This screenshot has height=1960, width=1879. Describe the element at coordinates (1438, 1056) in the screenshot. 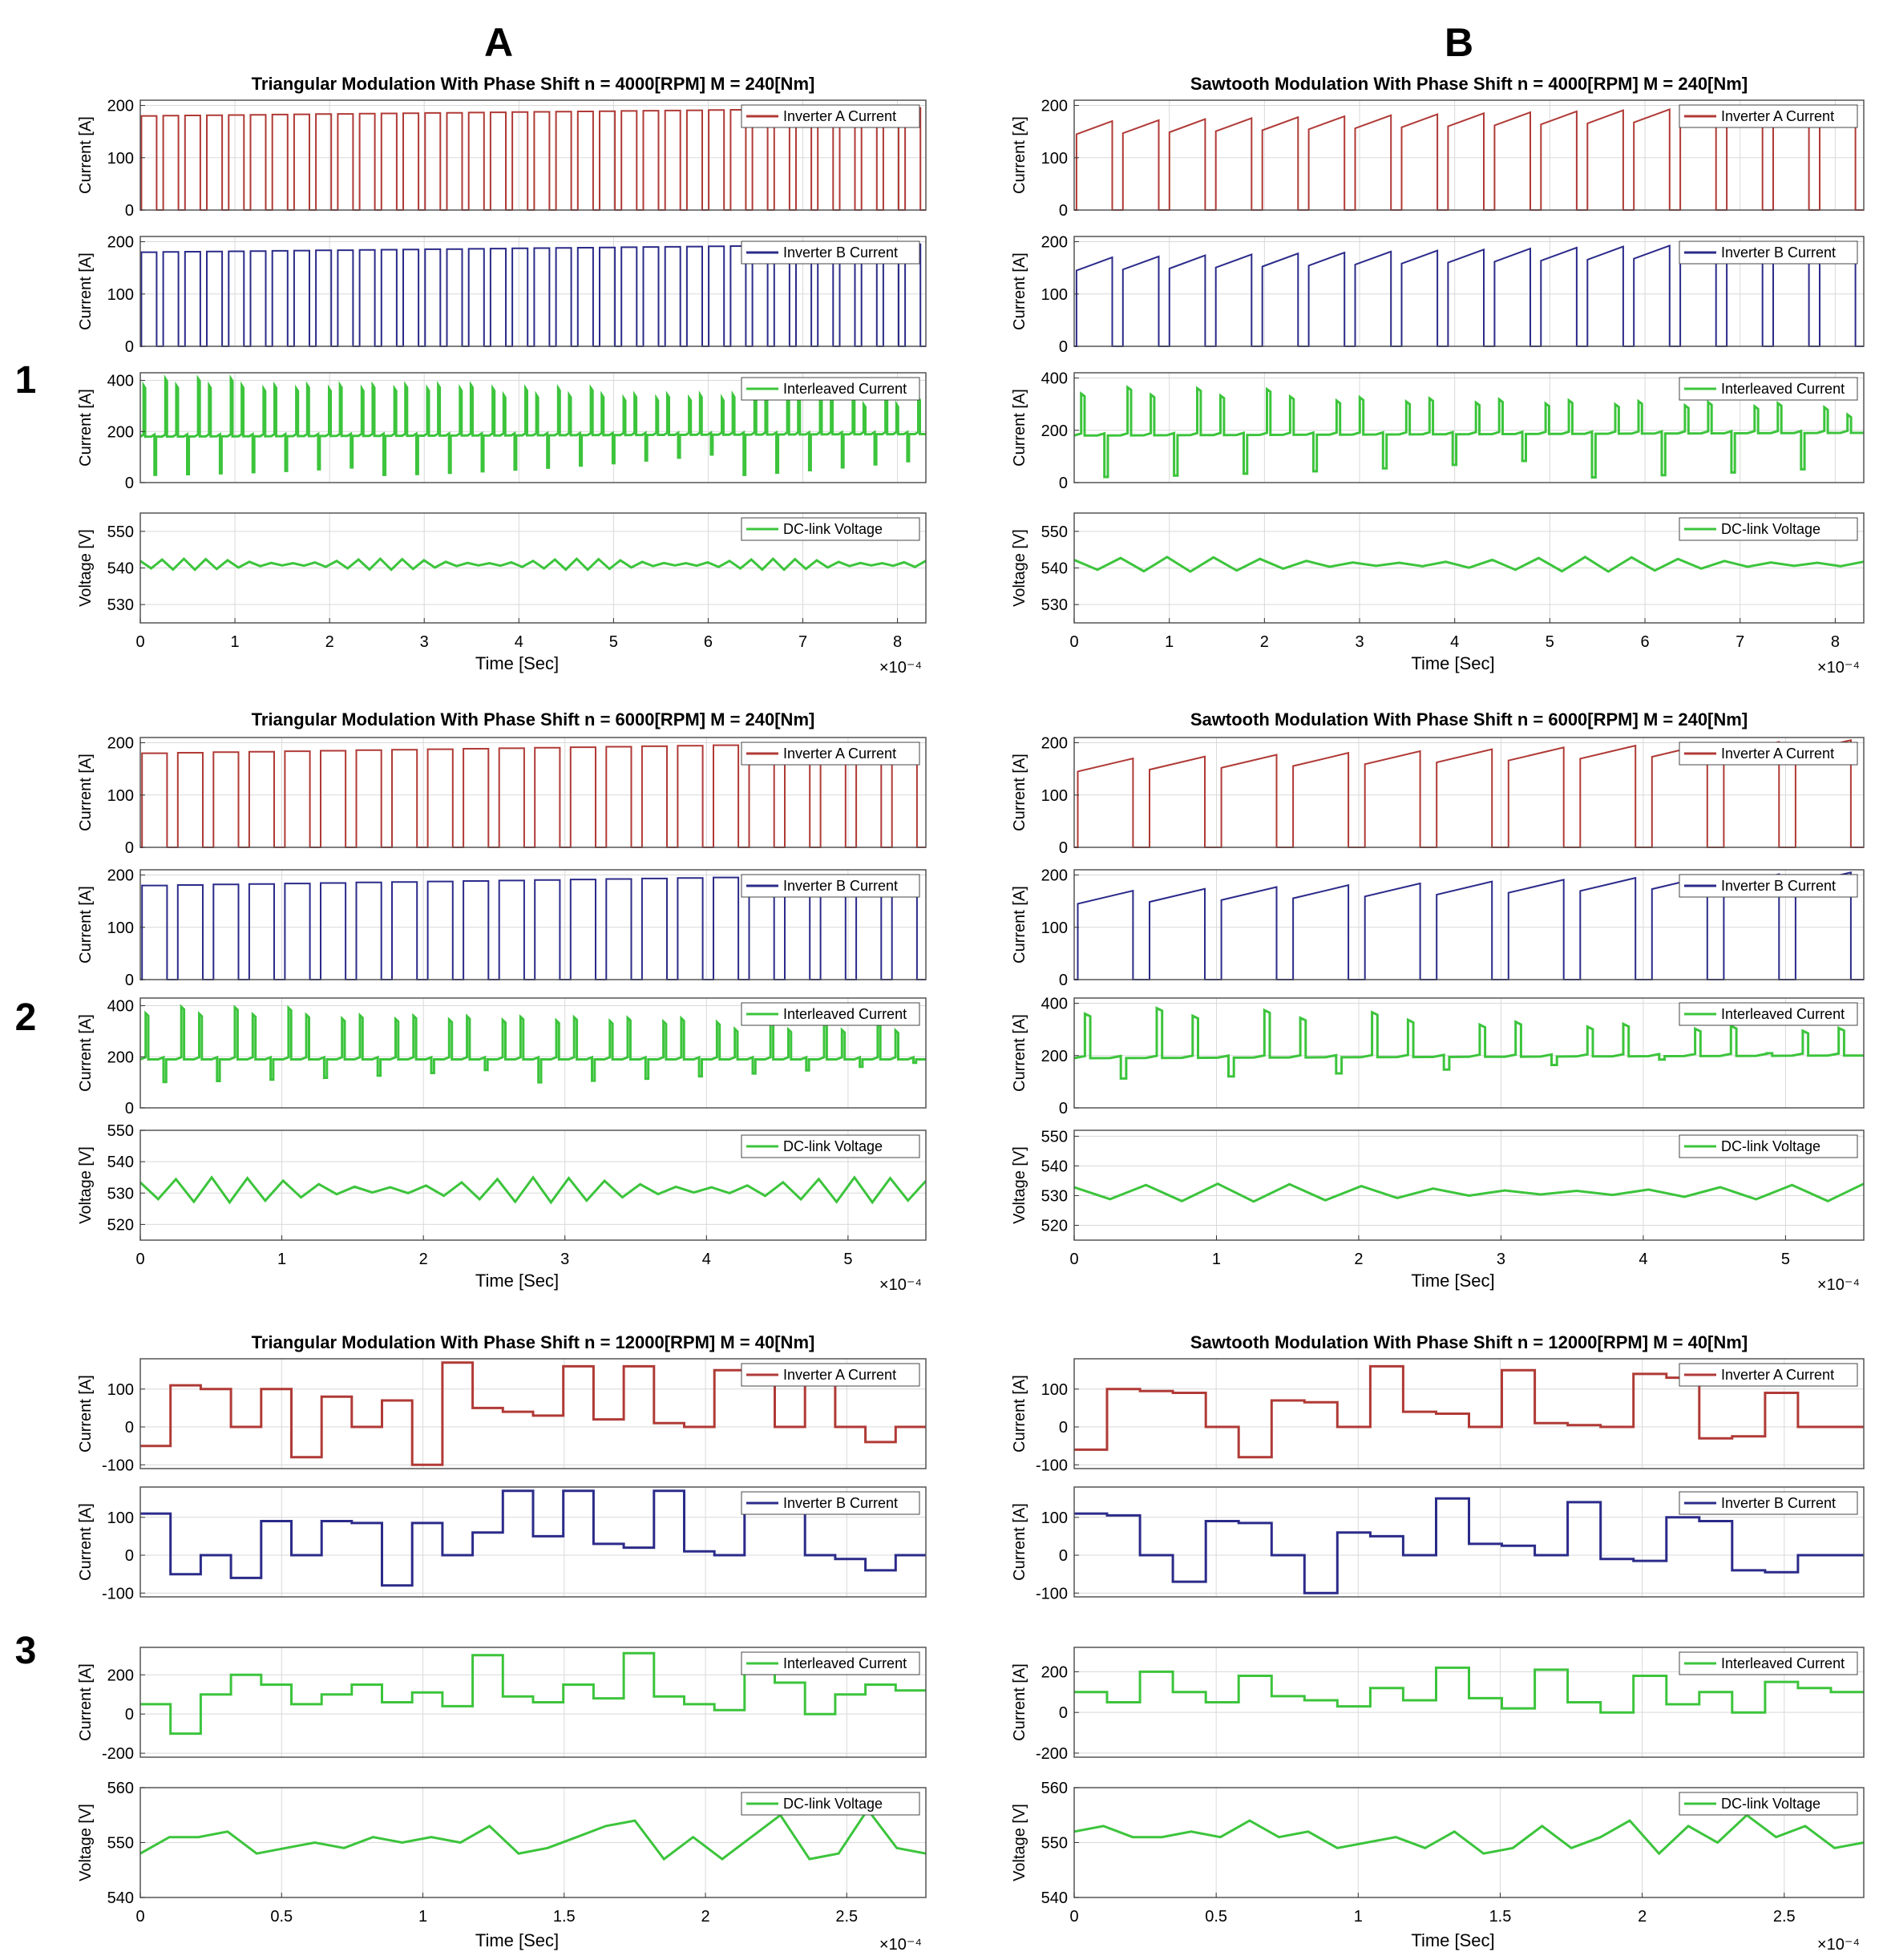

I see `subplot-3: 0 200 400 Current [A] Interleaved Current` at that location.